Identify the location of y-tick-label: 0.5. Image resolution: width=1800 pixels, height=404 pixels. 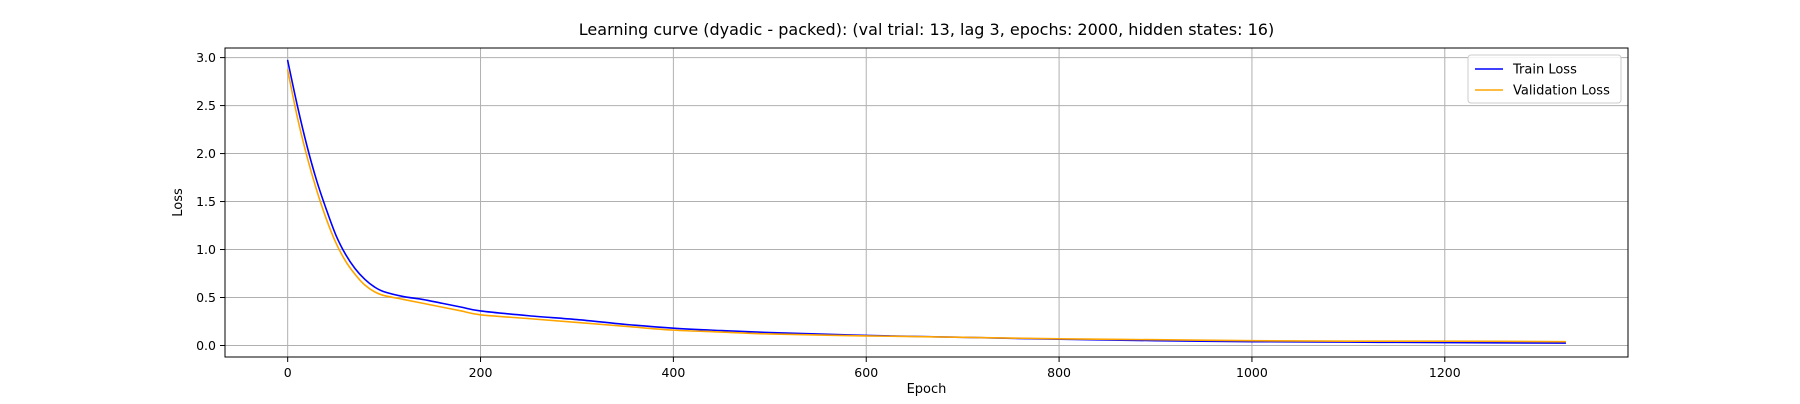
(206, 297).